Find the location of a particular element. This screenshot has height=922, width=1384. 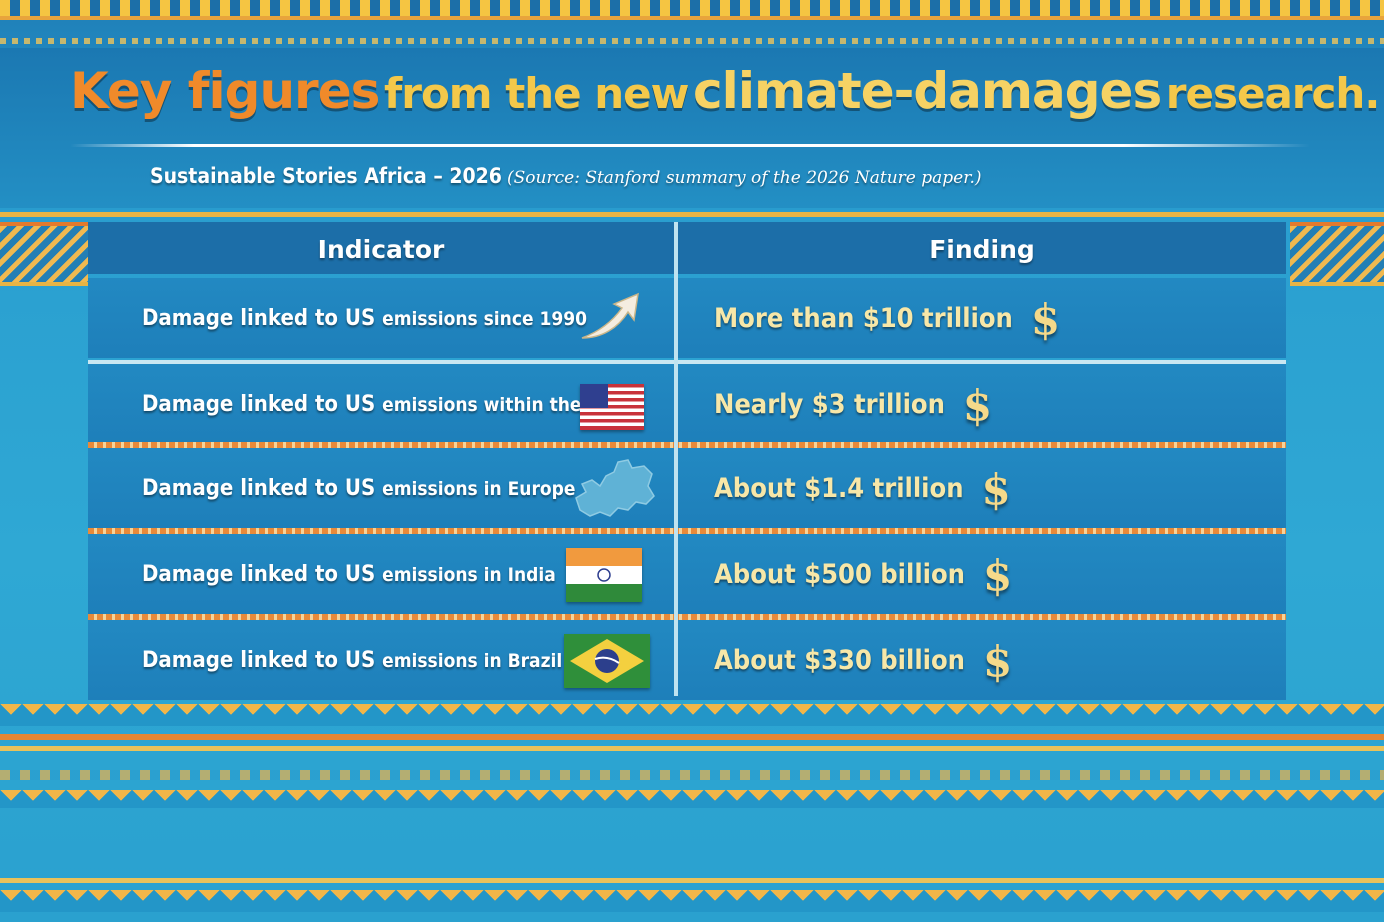

finding-cell: About $500 billion $ is located at coordinates (863, 574).